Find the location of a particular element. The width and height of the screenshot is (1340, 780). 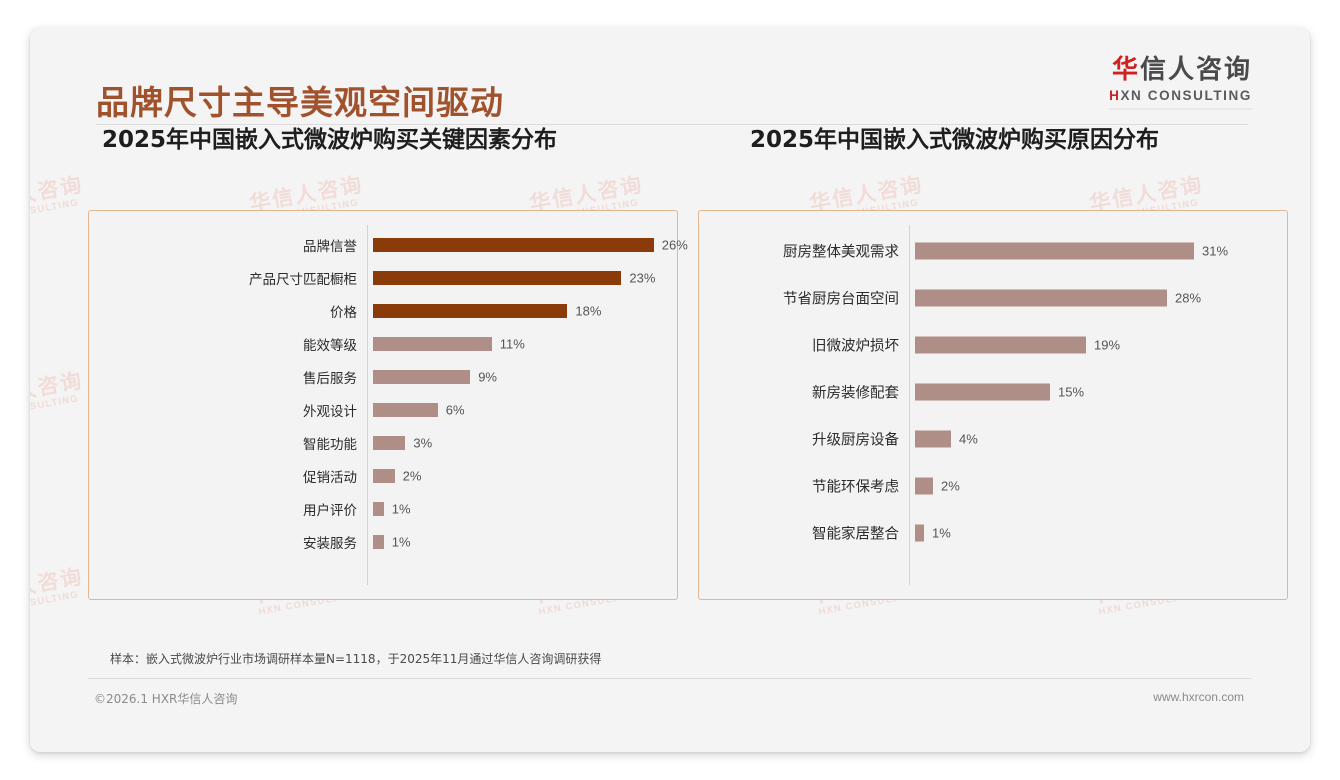

bar-value-label: 6% is located at coordinates (455, 410).